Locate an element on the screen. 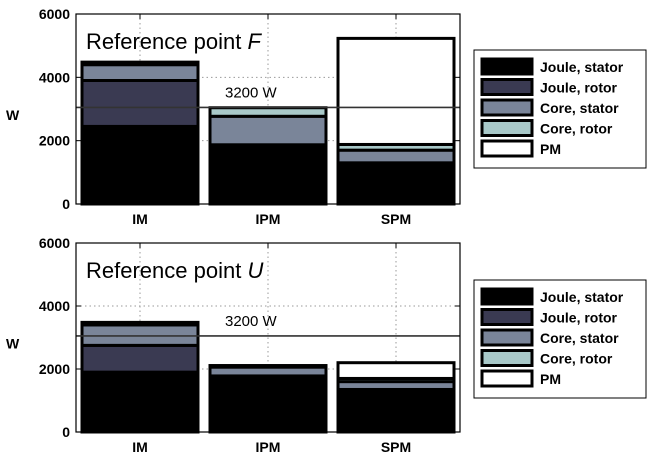 This screenshot has width=648, height=457. bar-segment-spm-core-stator is located at coordinates (396, 156).